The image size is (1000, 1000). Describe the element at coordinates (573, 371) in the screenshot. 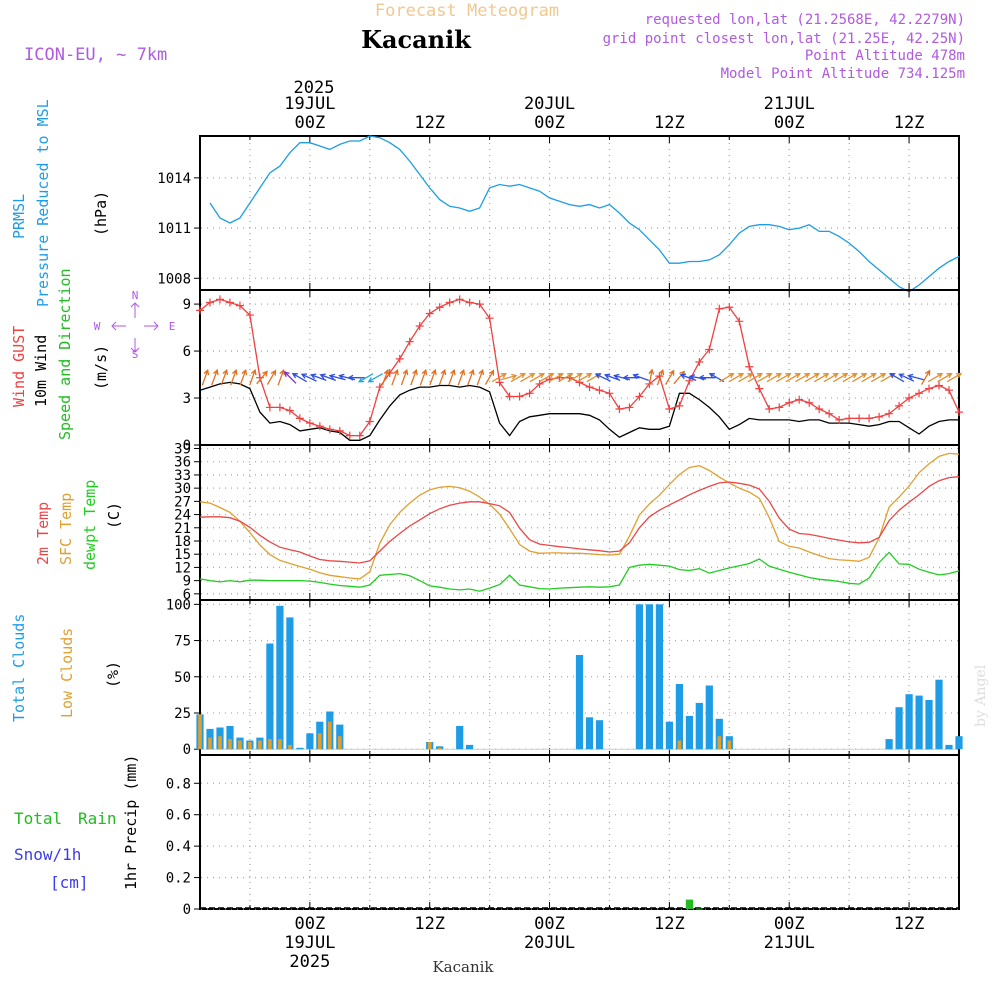

I see `wind-panel: 0 3 6 9` at that location.